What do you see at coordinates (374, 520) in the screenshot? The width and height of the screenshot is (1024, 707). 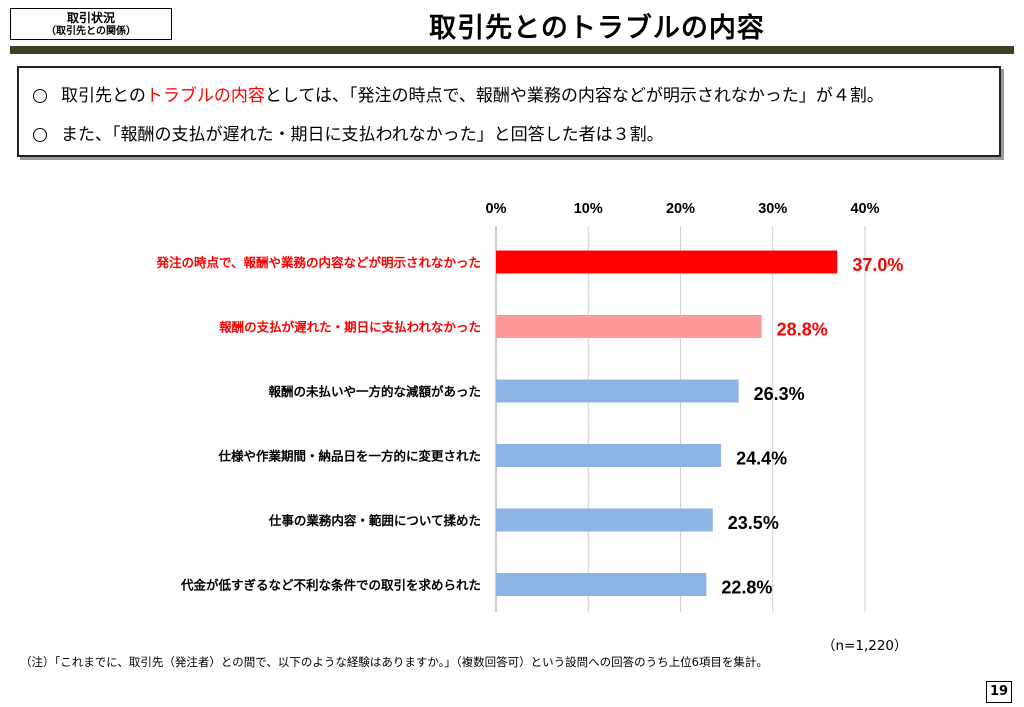 I see `category-label: 仕事の業務内容・範囲について揉めた` at bounding box center [374, 520].